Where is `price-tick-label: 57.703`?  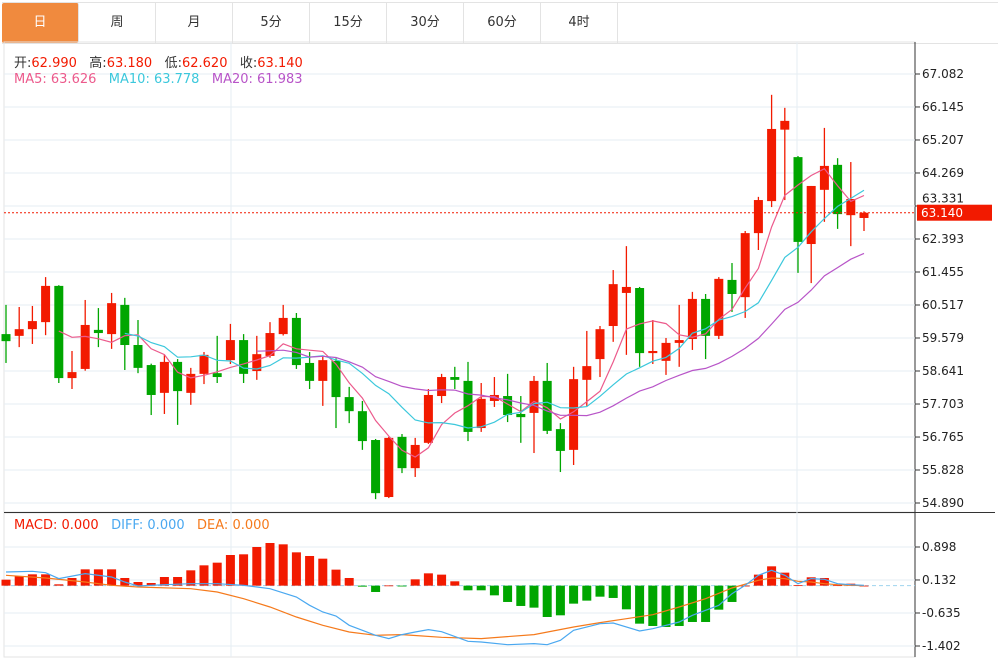 price-tick-label: 57.703 is located at coordinates (943, 404).